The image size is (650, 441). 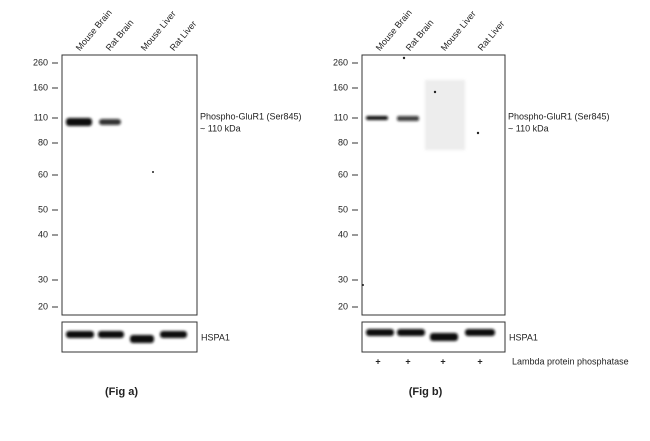 I want to click on treatment-label: Lambda protein phosphatase, so click(x=570, y=361).